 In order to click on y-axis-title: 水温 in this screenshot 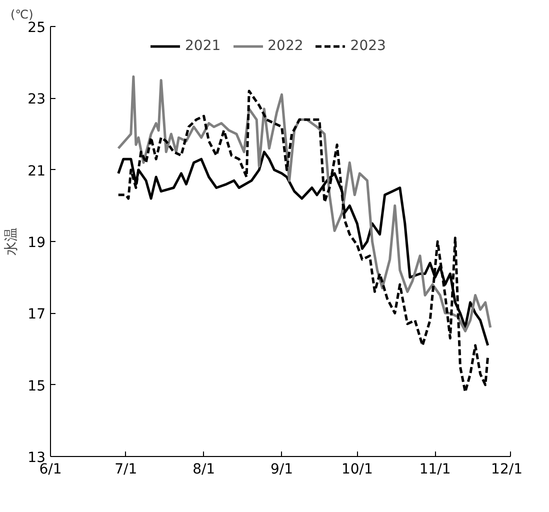, I will do `click(12, 242)`.